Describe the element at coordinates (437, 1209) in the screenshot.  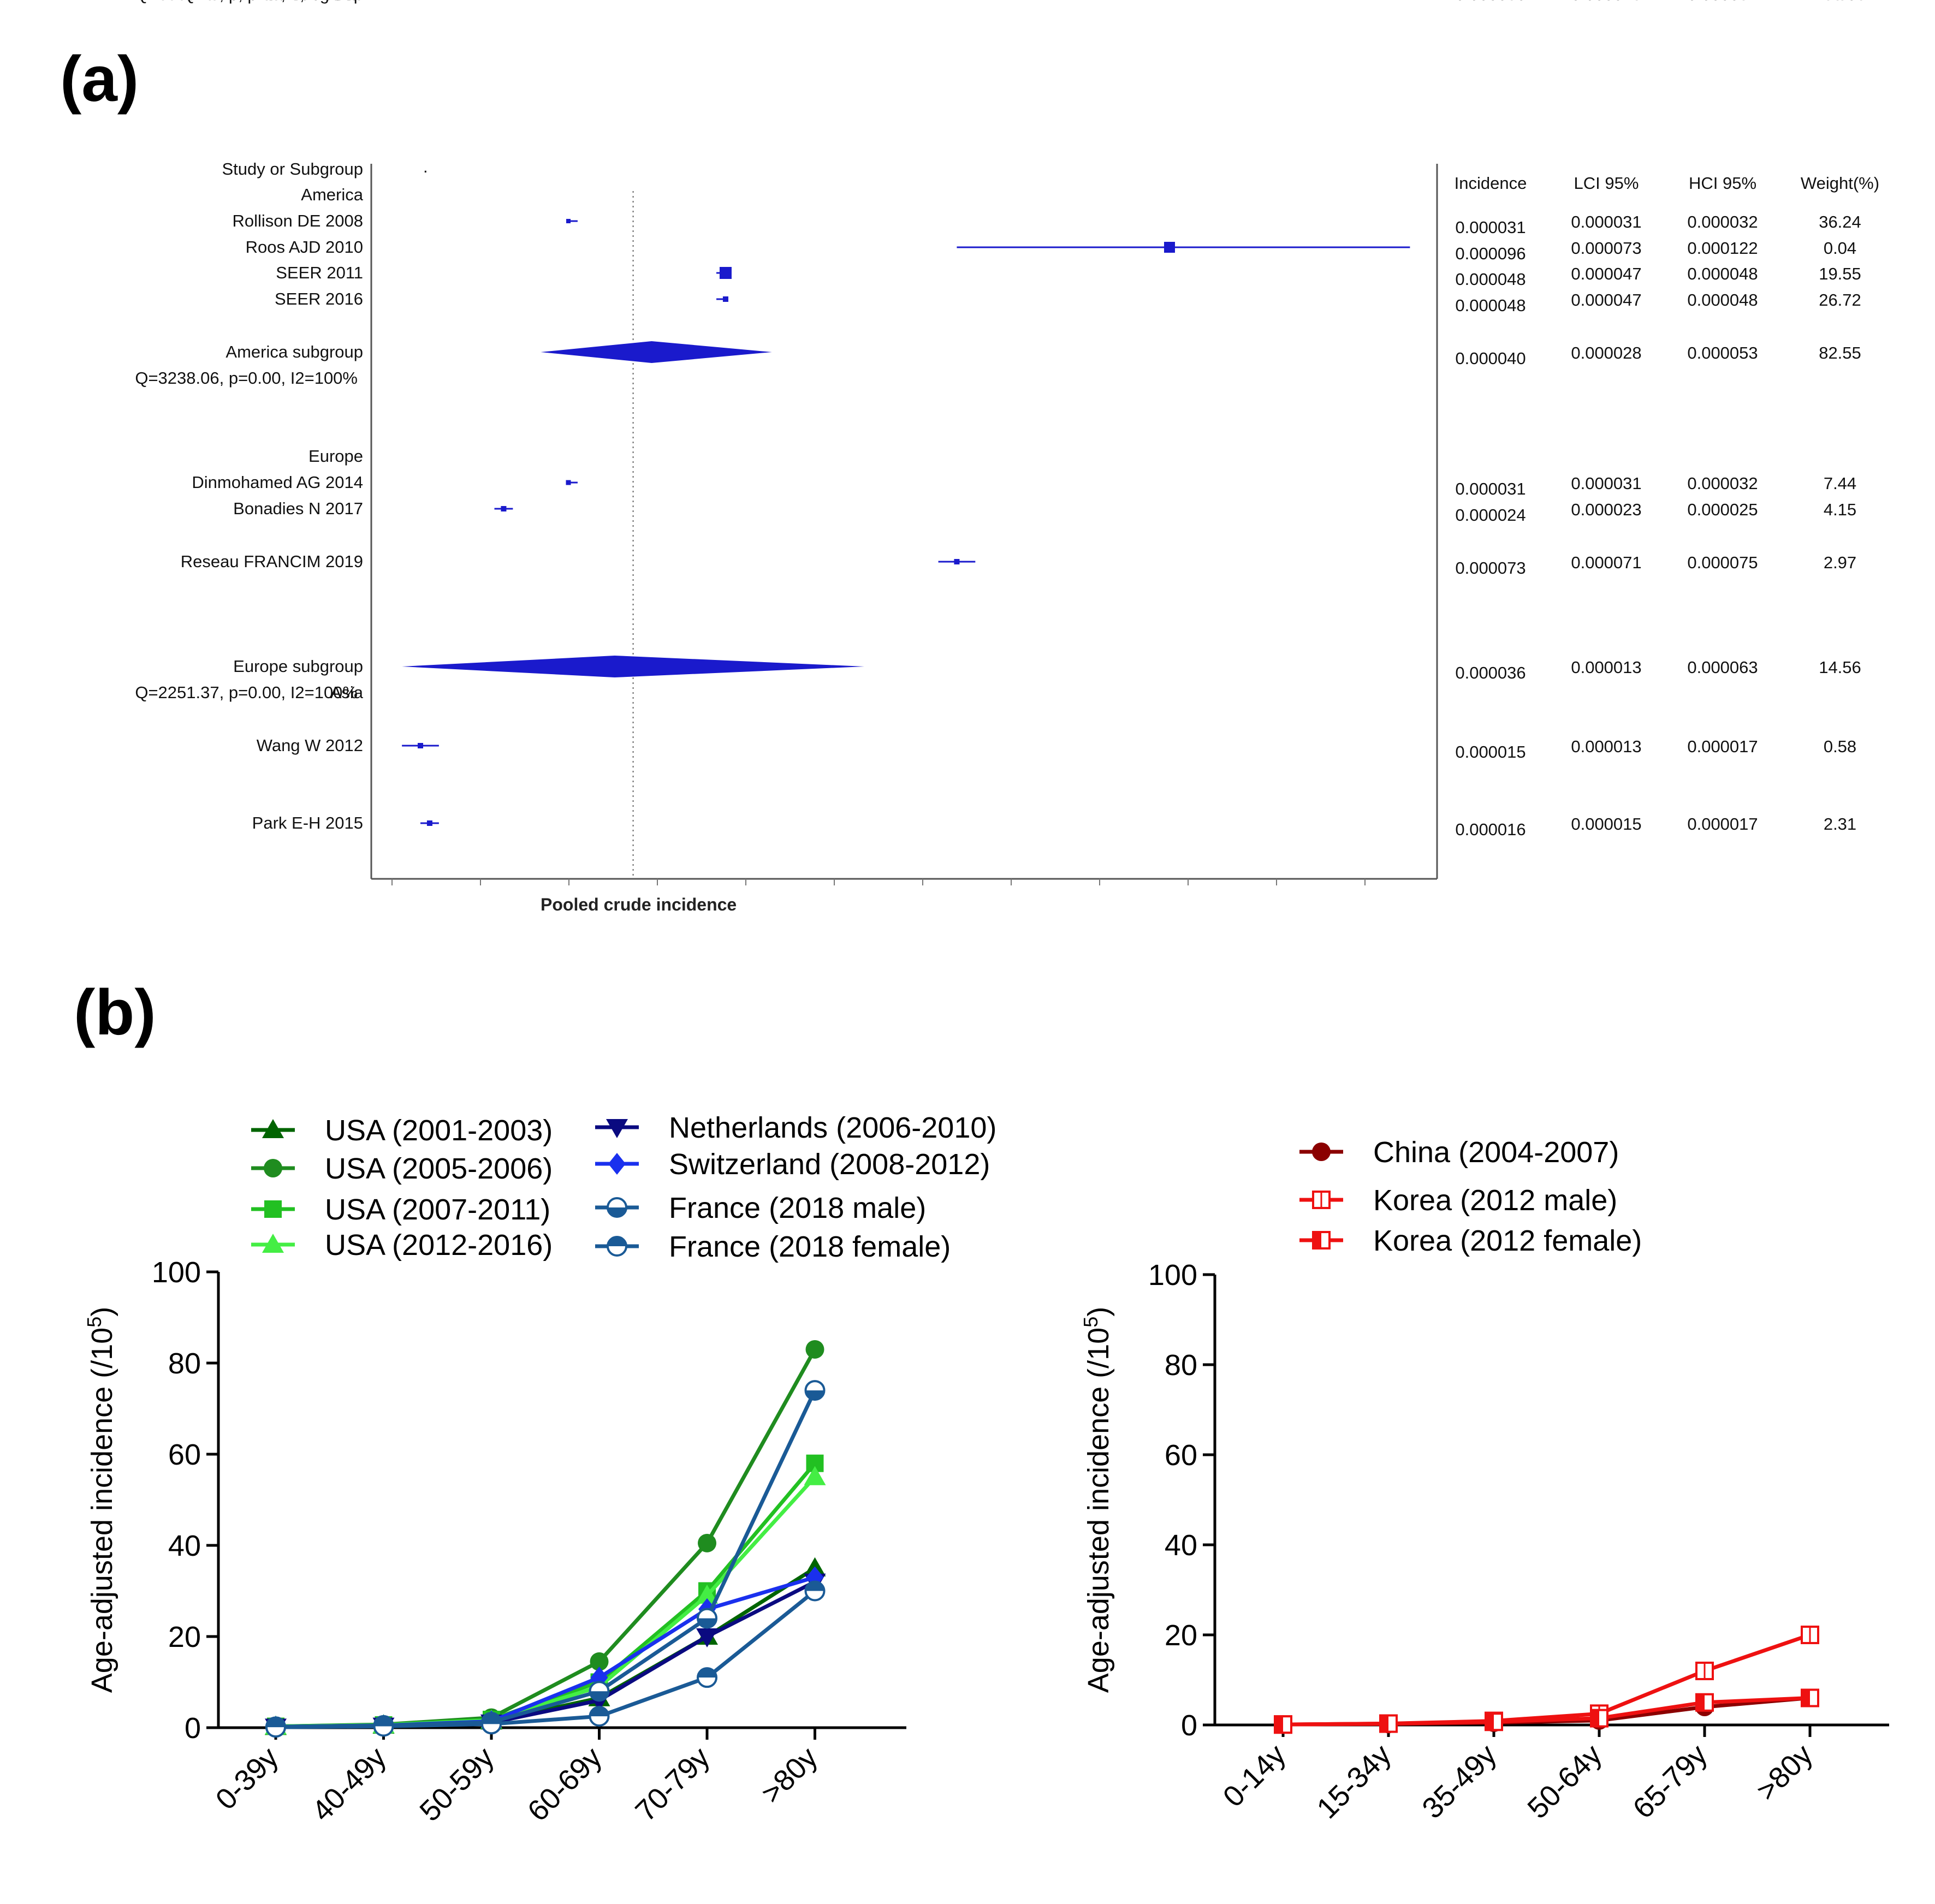
I see `legend-label: USA (2007-2011)` at that location.